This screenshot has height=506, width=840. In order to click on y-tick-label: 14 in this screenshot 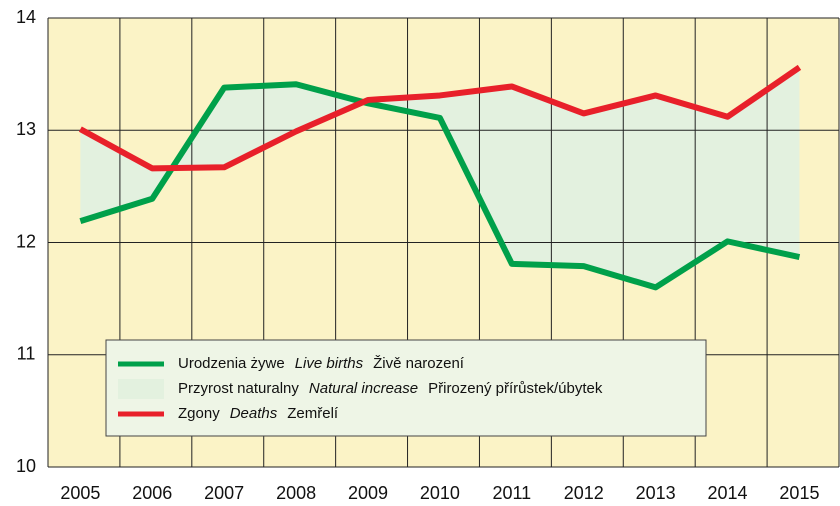, I will do `click(26, 17)`.